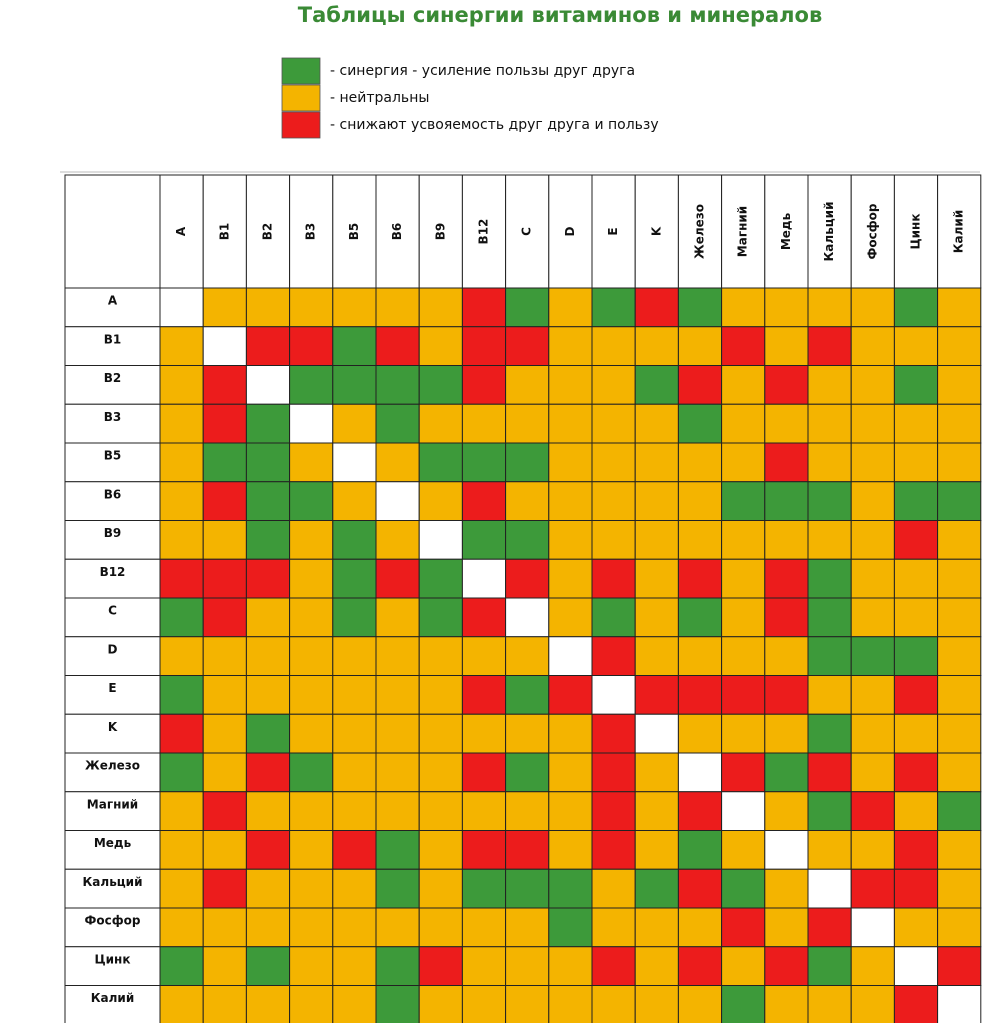 The width and height of the screenshot is (1000, 1023). What do you see at coordinates (379, 98) in the screenshot?
I see `legend-label: - нейтральны` at bounding box center [379, 98].